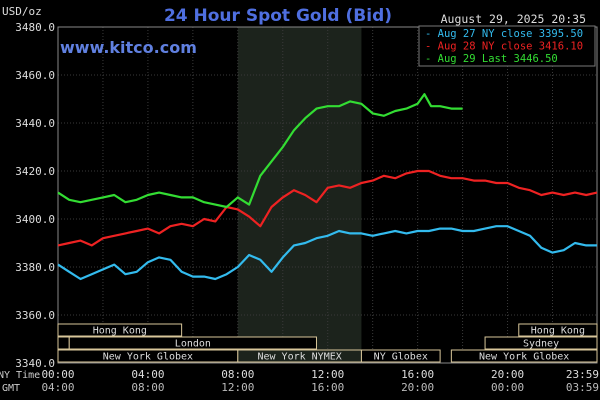 The height and width of the screenshot is (400, 600). Describe the element at coordinates (237, 387) in the screenshot. I see `x-tick-label-gmt: 12:00` at that location.